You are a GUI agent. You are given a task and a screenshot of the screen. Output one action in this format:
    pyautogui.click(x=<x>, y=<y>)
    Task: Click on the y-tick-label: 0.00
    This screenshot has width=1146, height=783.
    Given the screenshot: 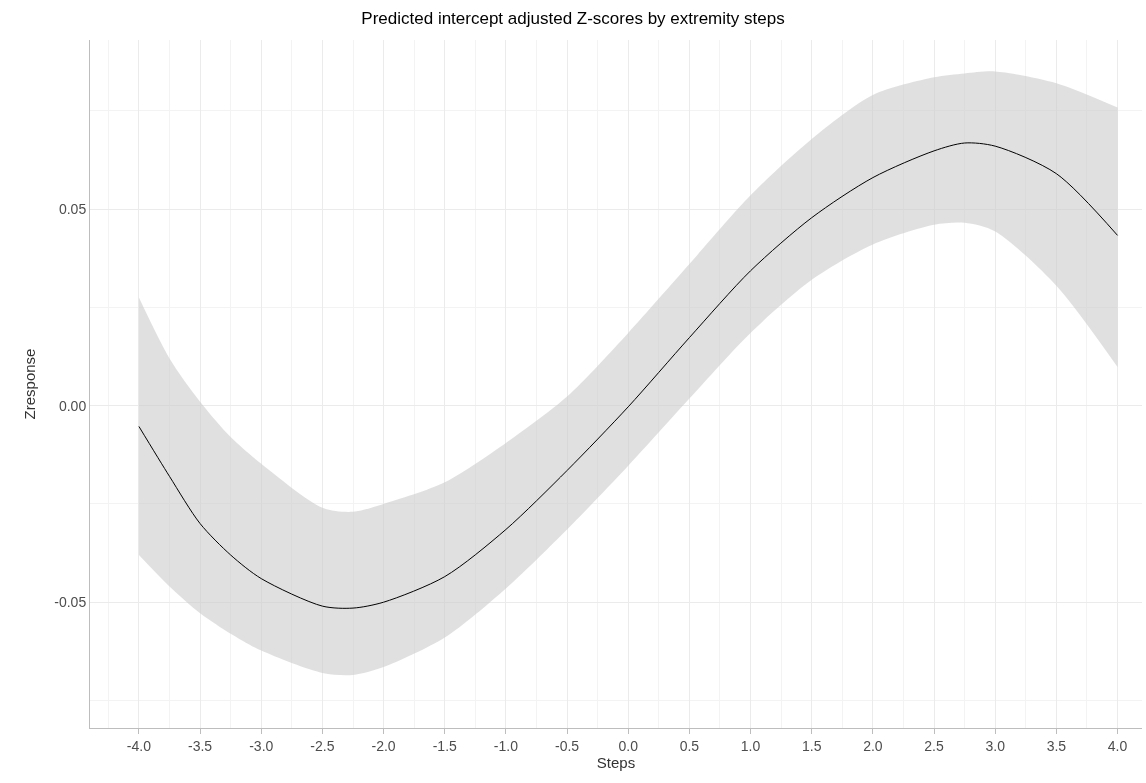 What is the action you would take?
    pyautogui.click(x=72, y=405)
    